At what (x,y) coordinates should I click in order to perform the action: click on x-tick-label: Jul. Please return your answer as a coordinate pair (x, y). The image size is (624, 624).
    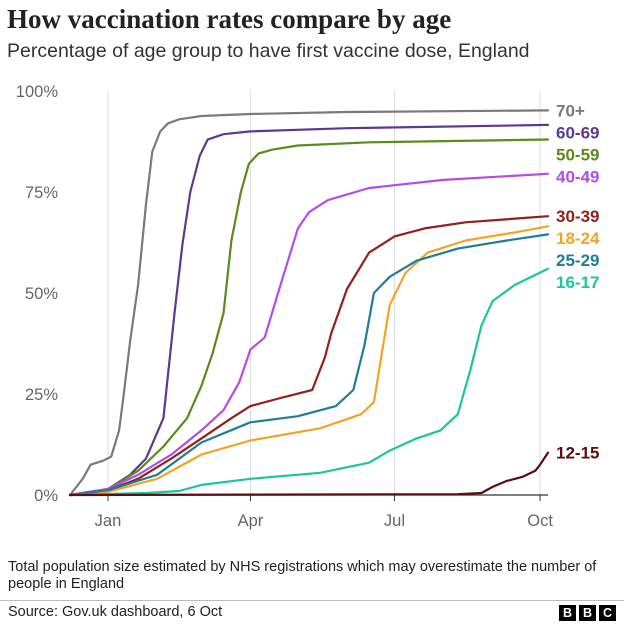
    Looking at the image, I should click on (394, 521).